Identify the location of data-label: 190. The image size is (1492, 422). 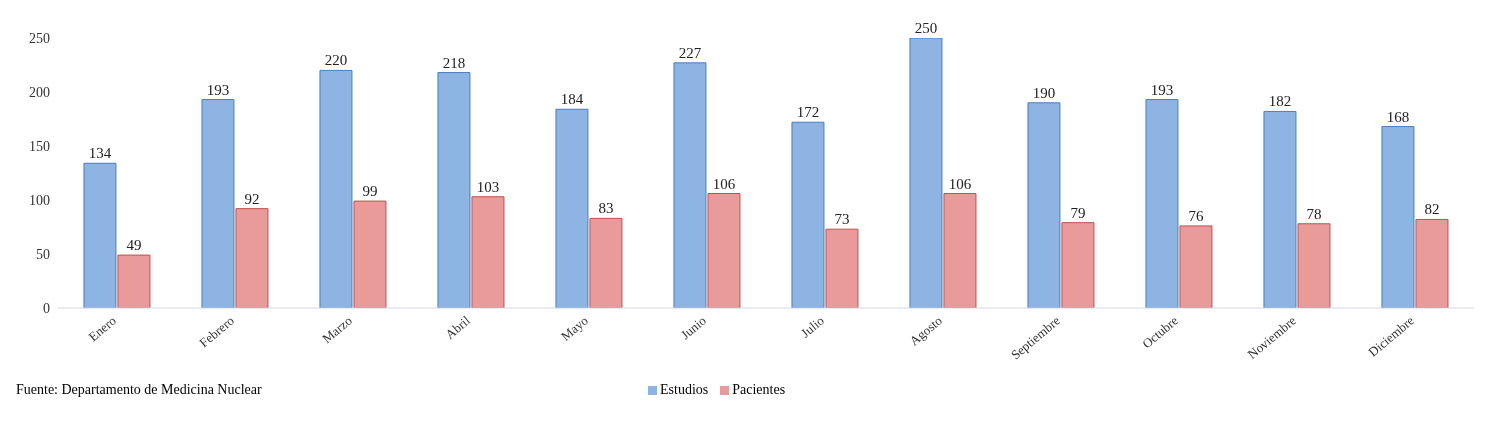
(1044, 92).